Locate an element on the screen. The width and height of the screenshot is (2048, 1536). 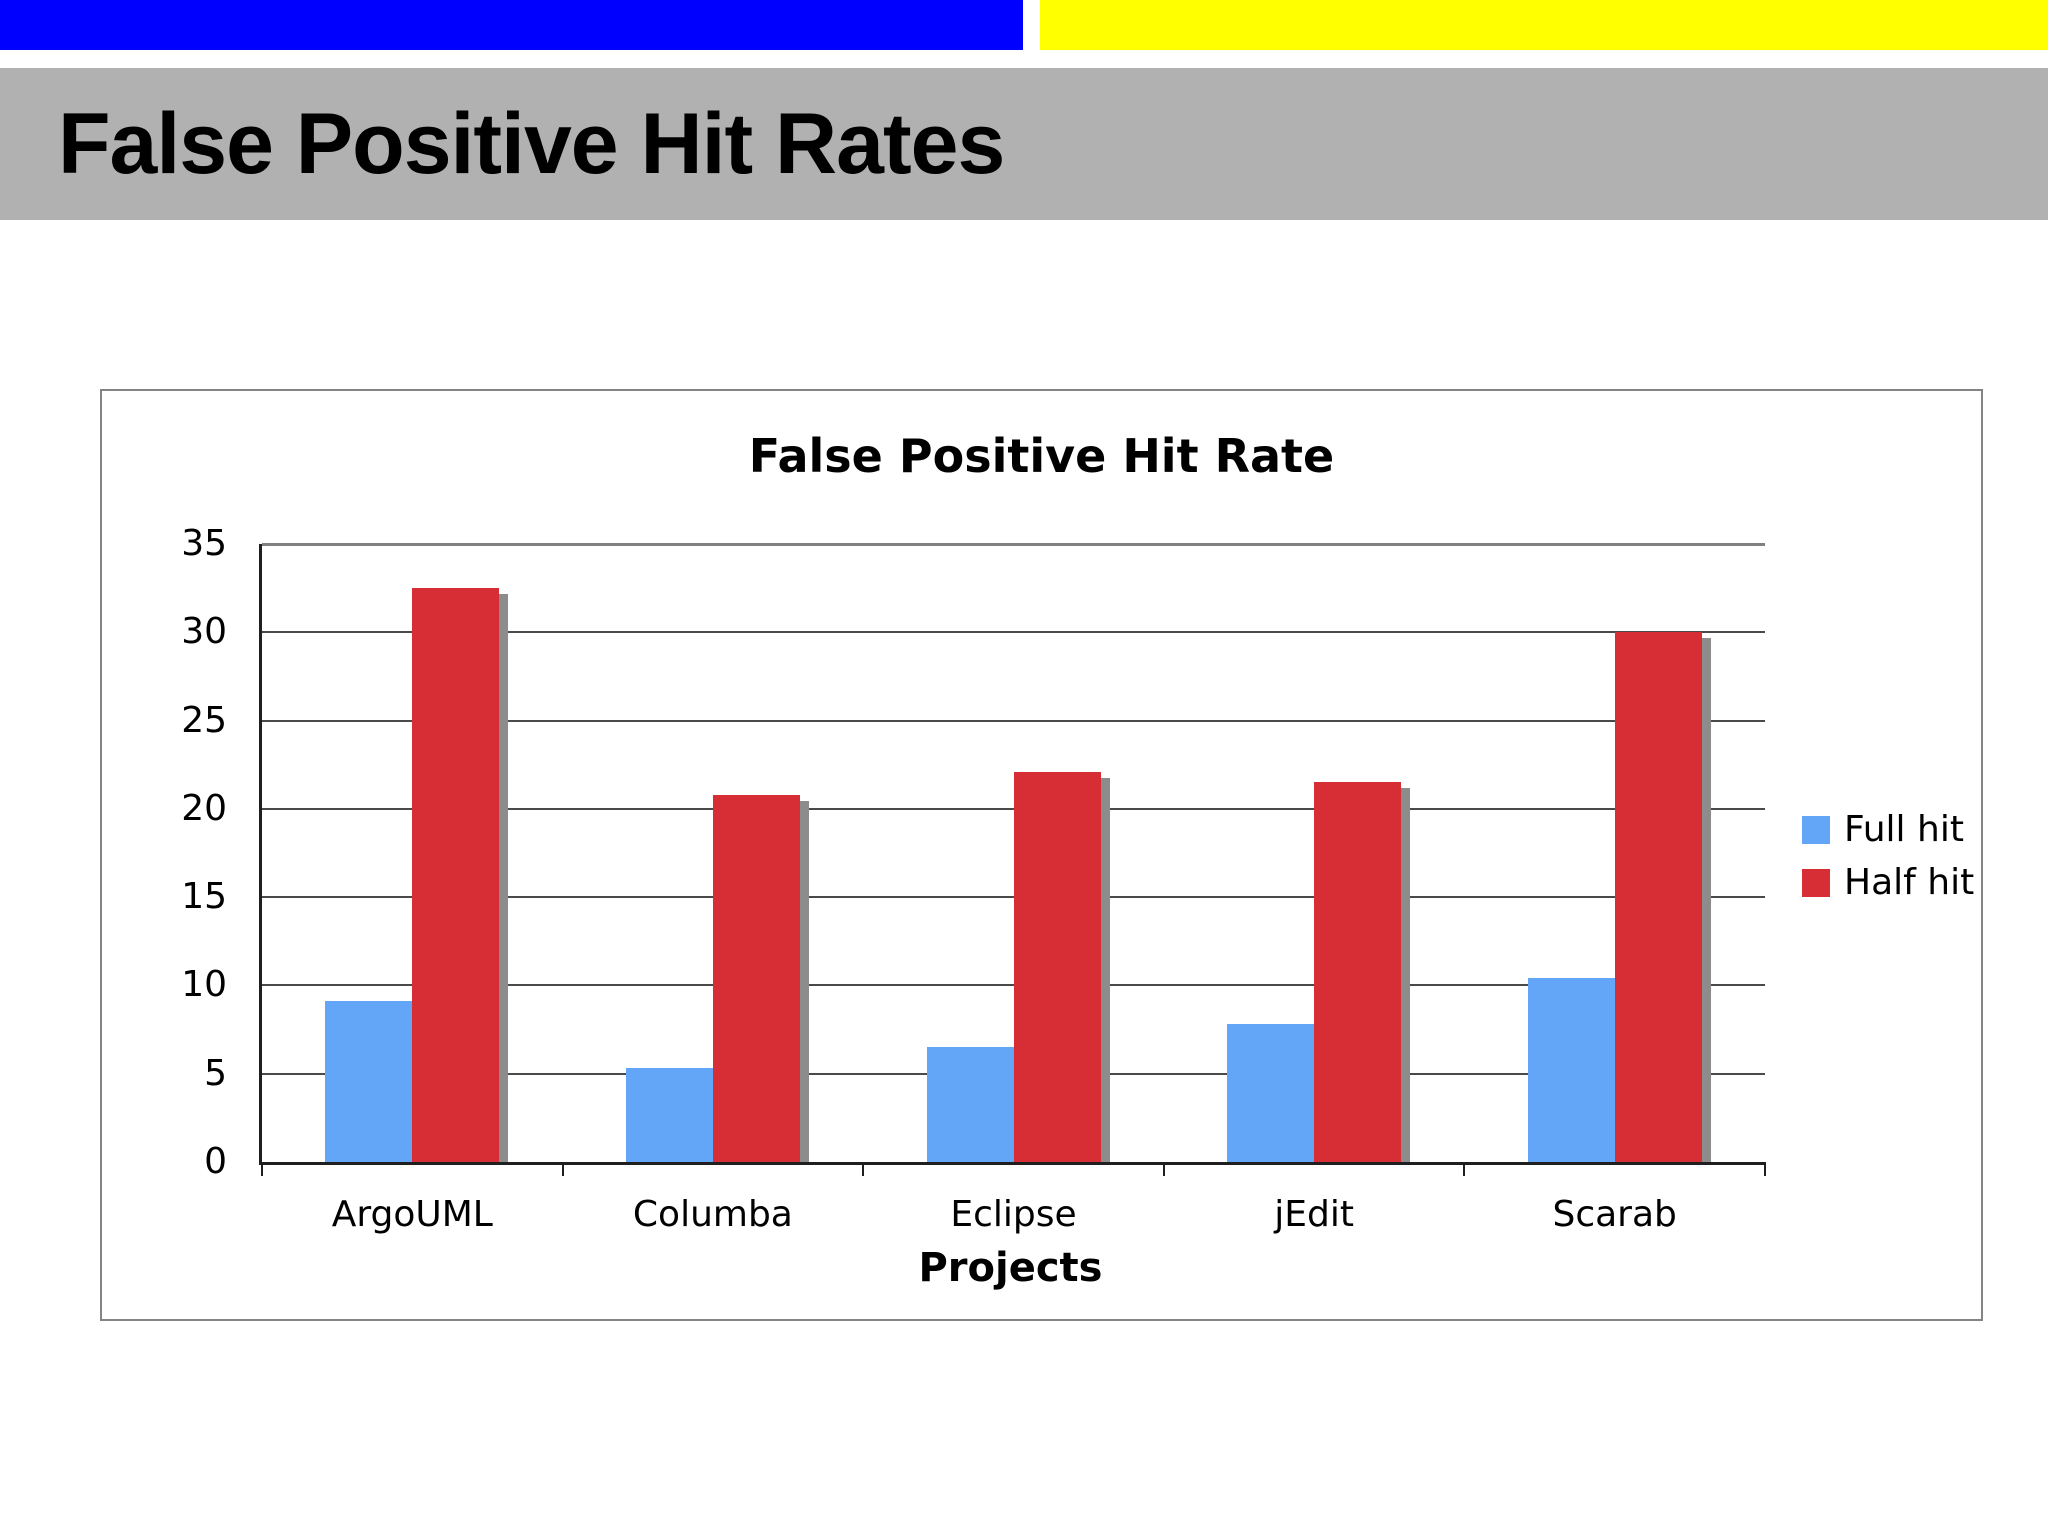
y-tick-label: 0 is located at coordinates (215, 1161).